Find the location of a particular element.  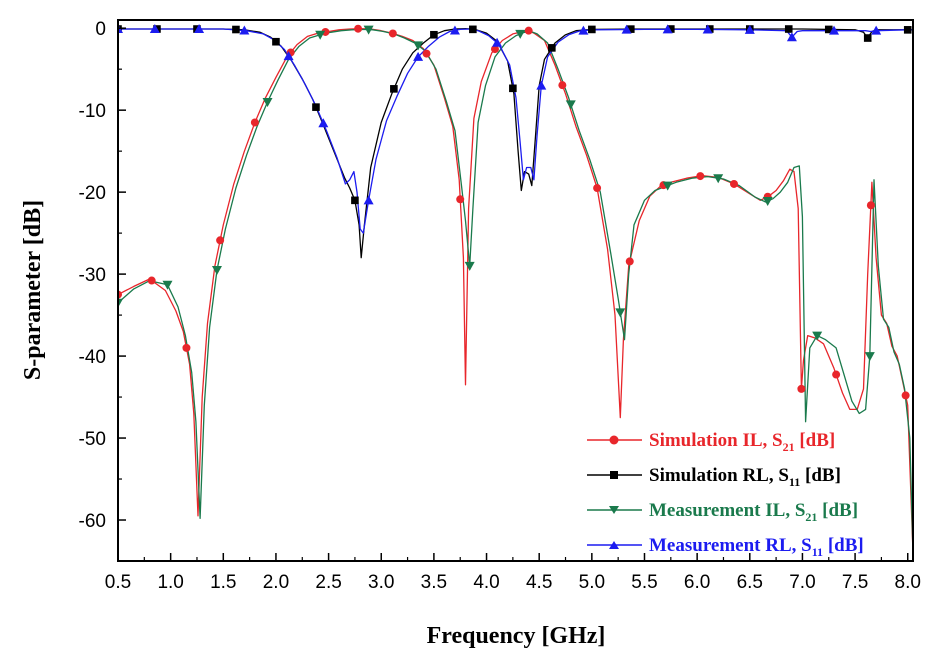

legend-item-meas-il: Measurement IL, S21 [dB] is located at coordinates (722, 512).